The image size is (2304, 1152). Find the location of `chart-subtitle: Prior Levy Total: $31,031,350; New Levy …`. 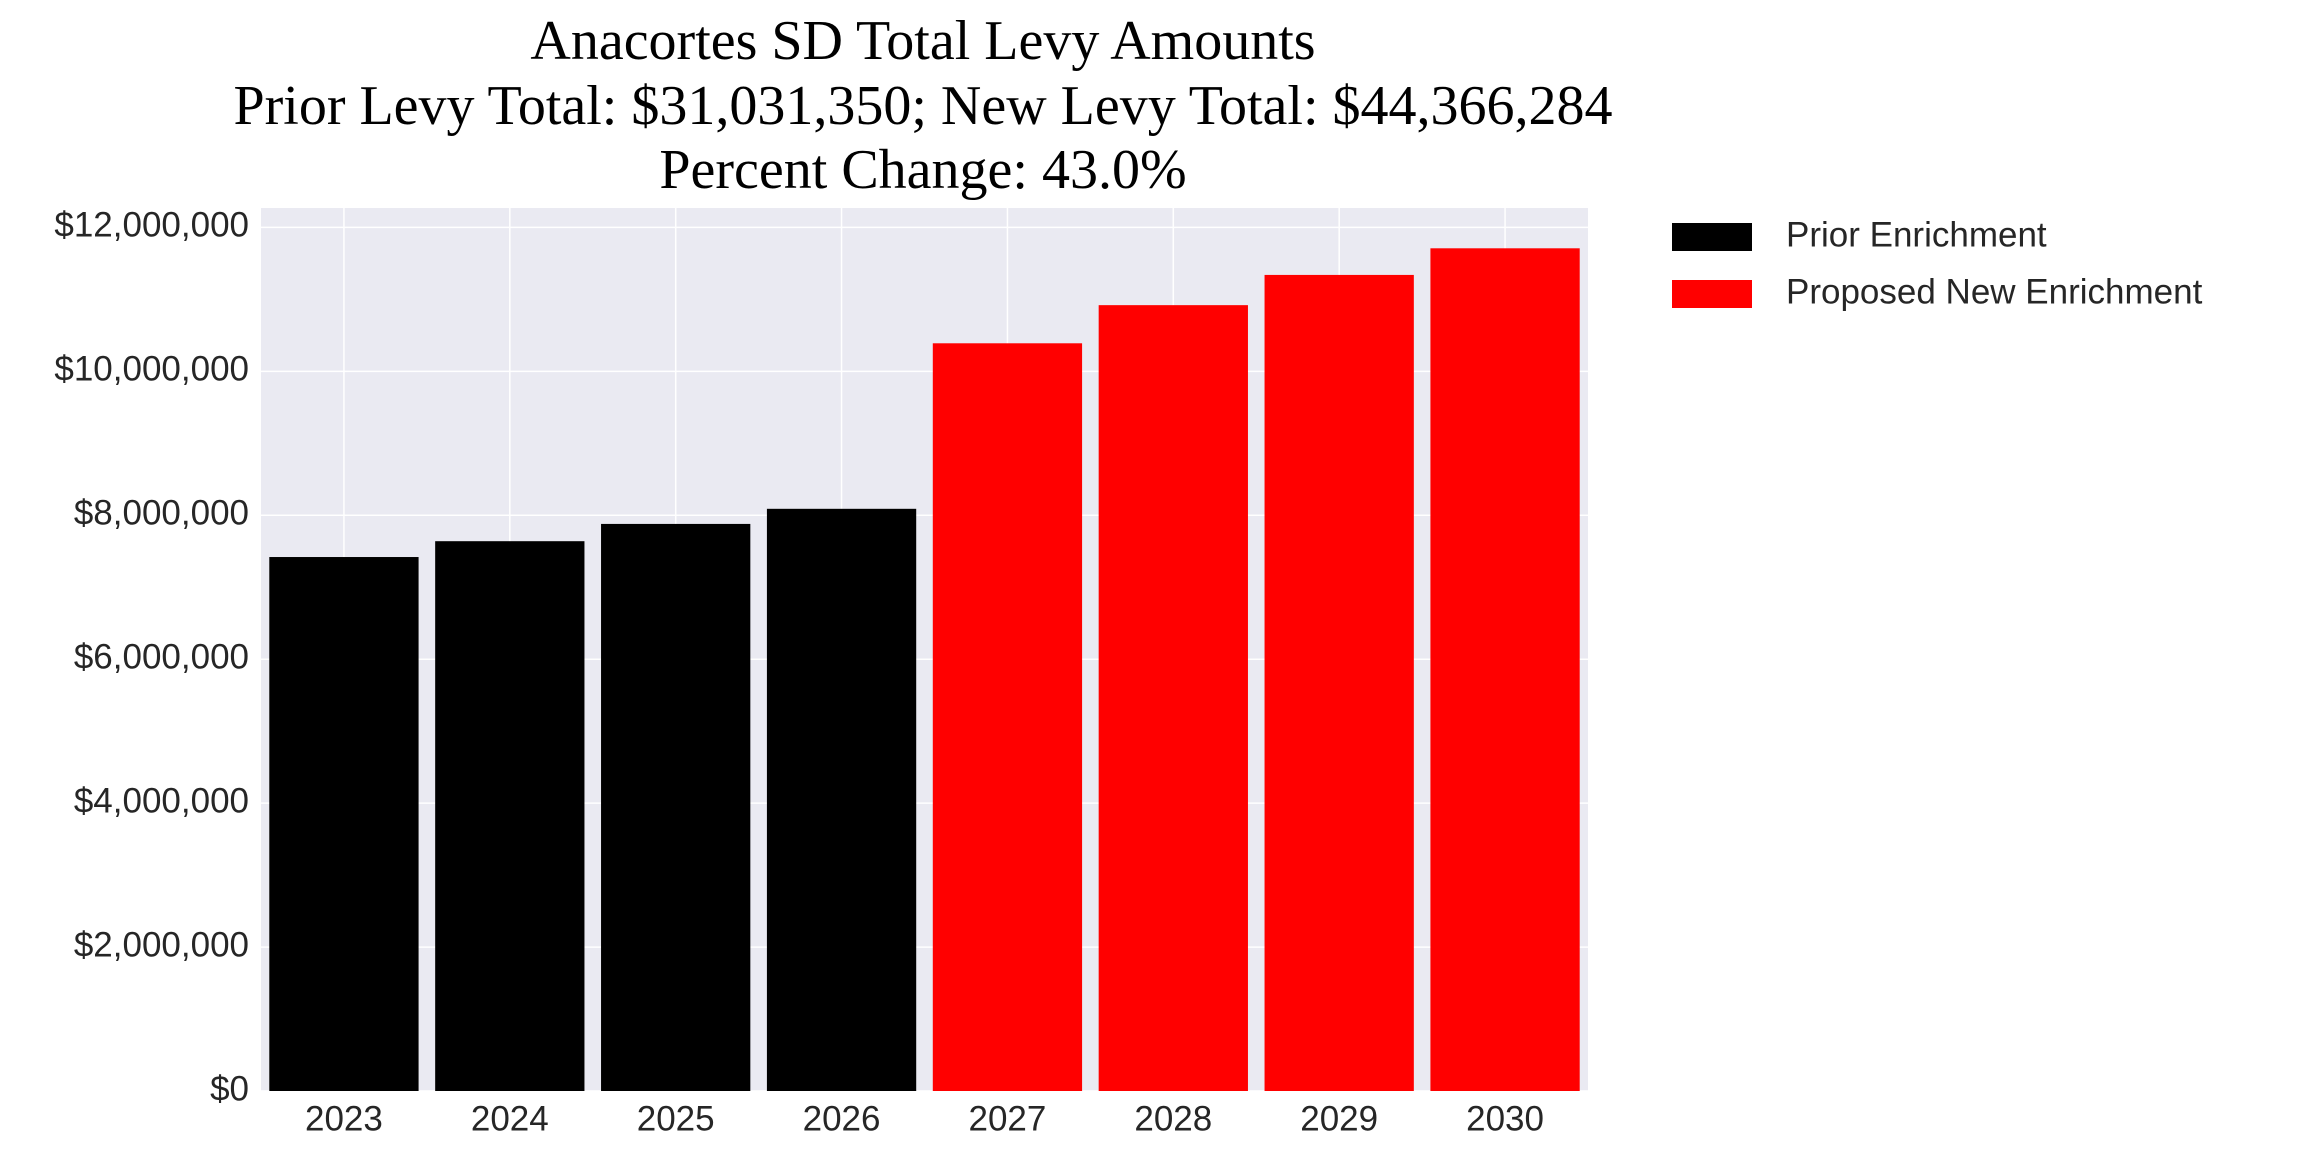

chart-subtitle: Prior Levy Total: $31,031,350; New Levy … is located at coordinates (922, 106).